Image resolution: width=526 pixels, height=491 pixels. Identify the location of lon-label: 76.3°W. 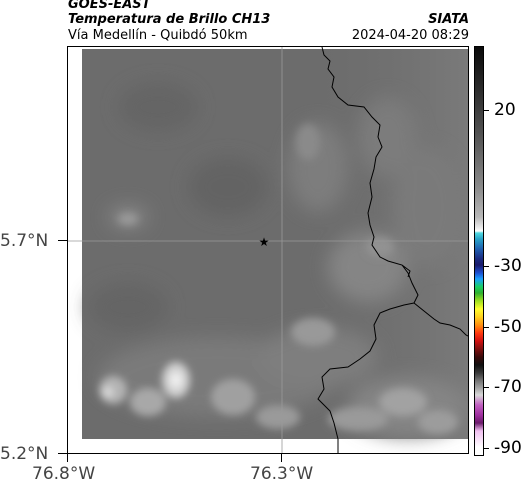
(282, 474).